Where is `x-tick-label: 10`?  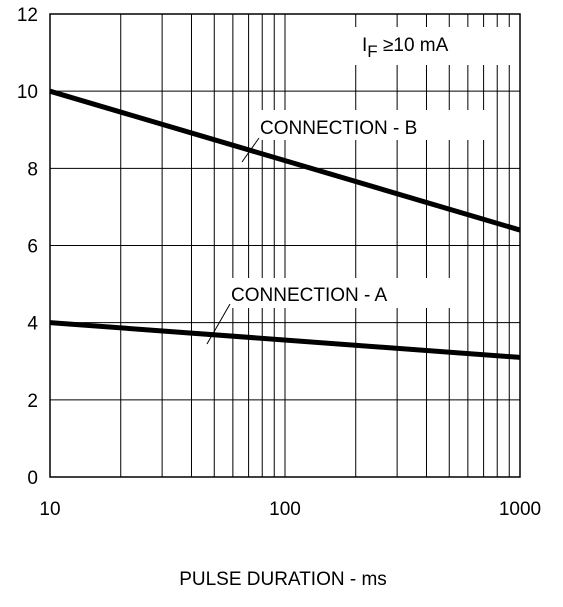
x-tick-label: 10 is located at coordinates (49, 509).